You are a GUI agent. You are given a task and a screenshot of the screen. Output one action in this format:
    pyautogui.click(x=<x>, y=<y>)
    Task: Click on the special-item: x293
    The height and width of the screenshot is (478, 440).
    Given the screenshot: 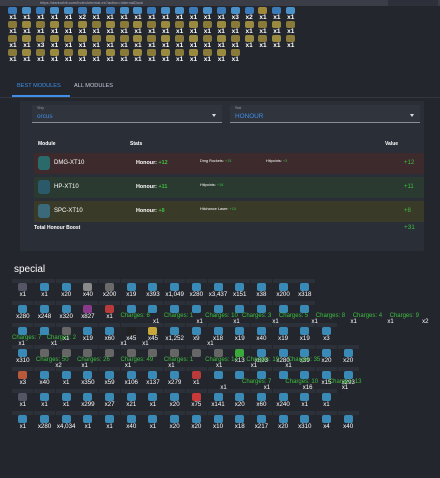 What is the action you would take?
    pyautogui.click(x=348, y=378)
    